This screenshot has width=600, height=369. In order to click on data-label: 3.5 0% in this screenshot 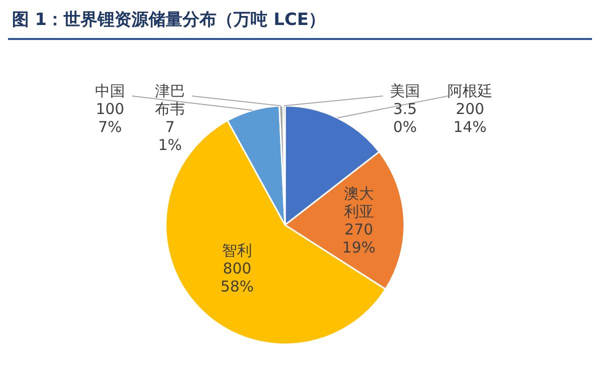, I will do `click(405, 118)`.